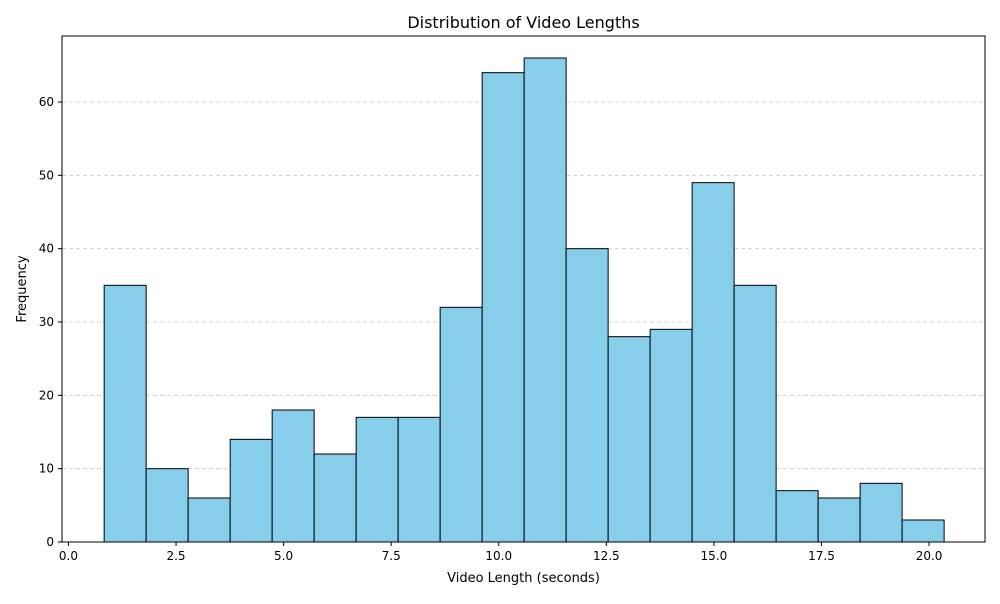  Describe the element at coordinates (714, 556) in the screenshot. I see `x-tick-label: 15.0` at that location.